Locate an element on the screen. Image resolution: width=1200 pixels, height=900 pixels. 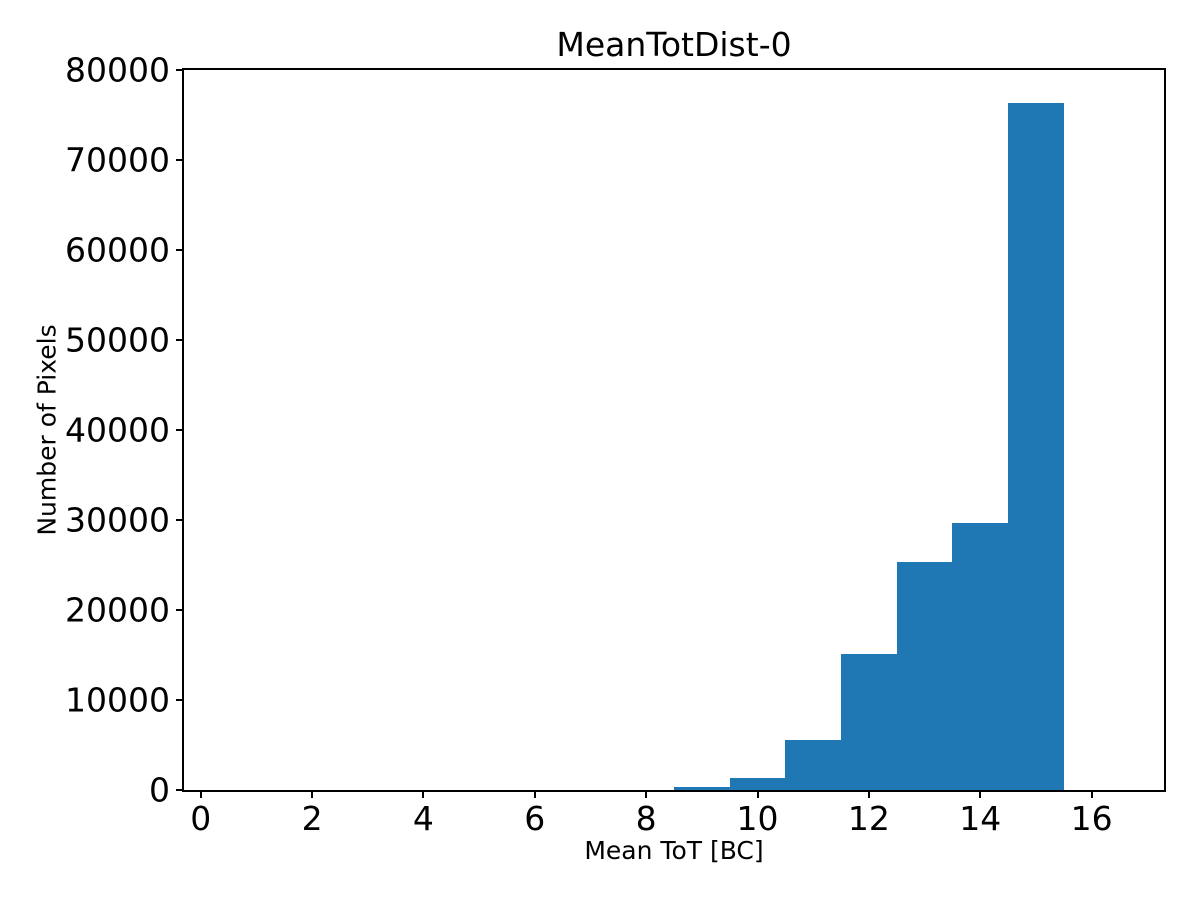
y-tick-label: 20000 is located at coordinates (117, 610).